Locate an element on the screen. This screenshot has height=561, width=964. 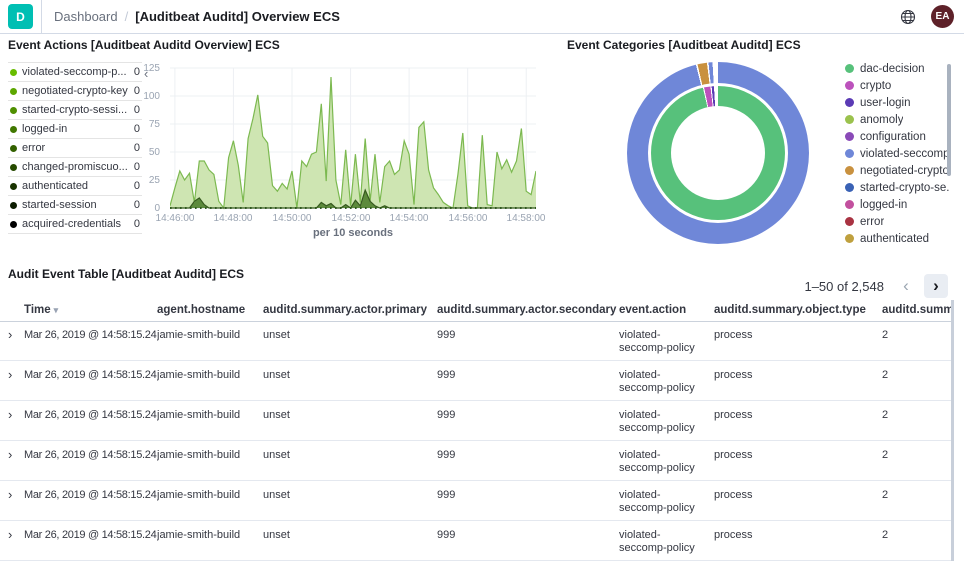
column-header-auditd-summary-actor-primary: auditd.summary.actor.primary is located at coordinates (350, 310).